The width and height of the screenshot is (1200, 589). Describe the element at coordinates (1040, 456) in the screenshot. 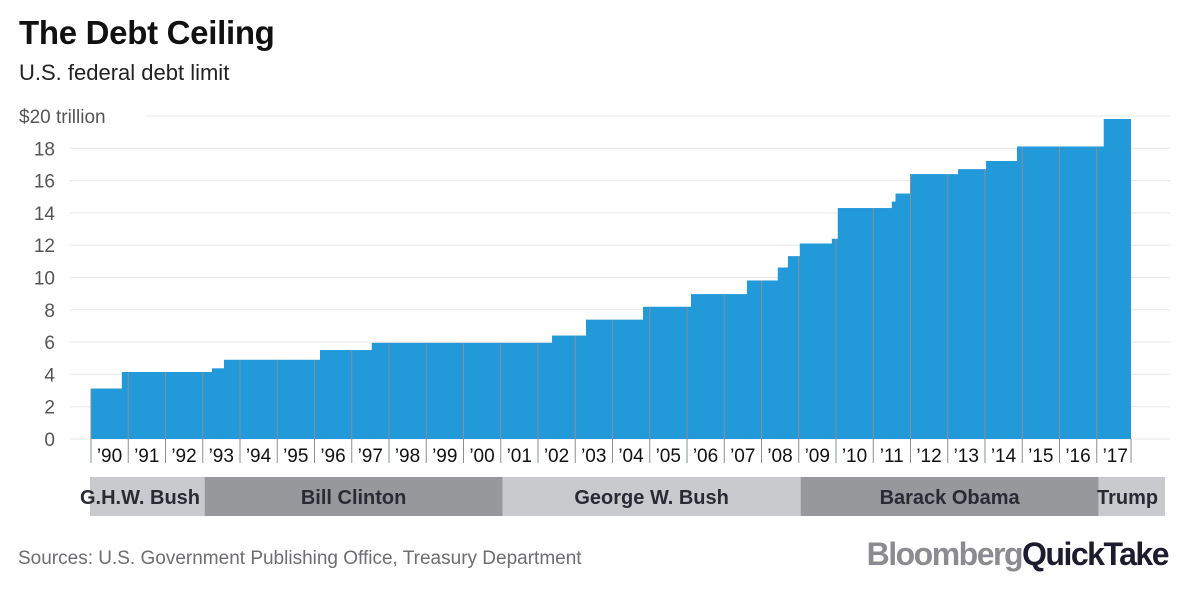

I see `x-tick-label: ’15` at that location.